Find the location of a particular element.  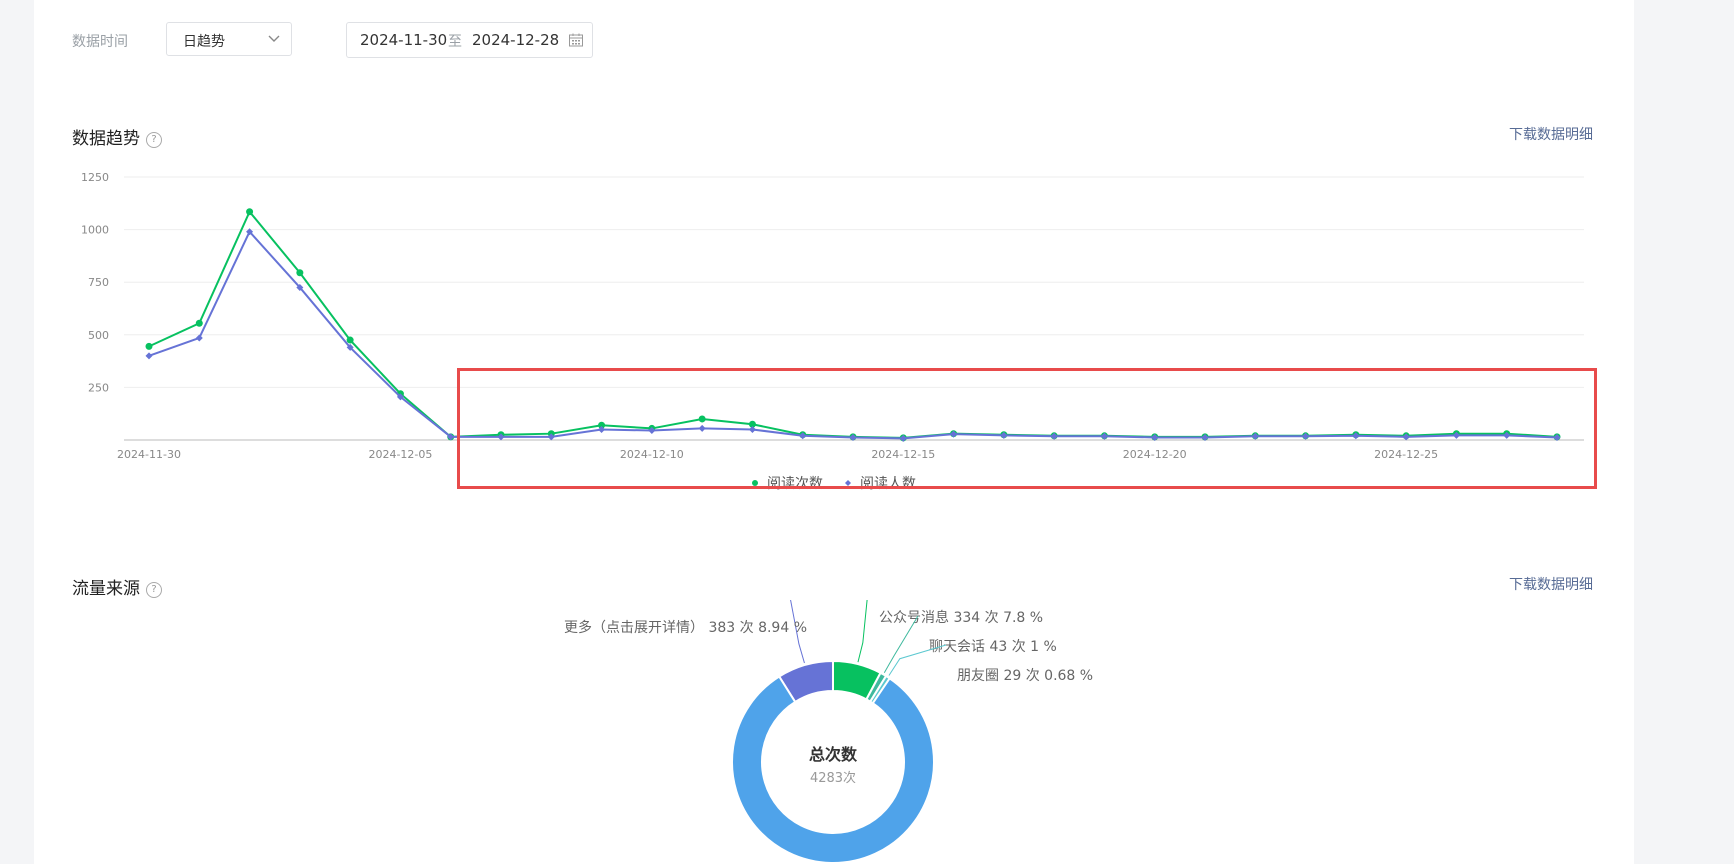

y-tick-label: 500 is located at coordinates (98, 335).